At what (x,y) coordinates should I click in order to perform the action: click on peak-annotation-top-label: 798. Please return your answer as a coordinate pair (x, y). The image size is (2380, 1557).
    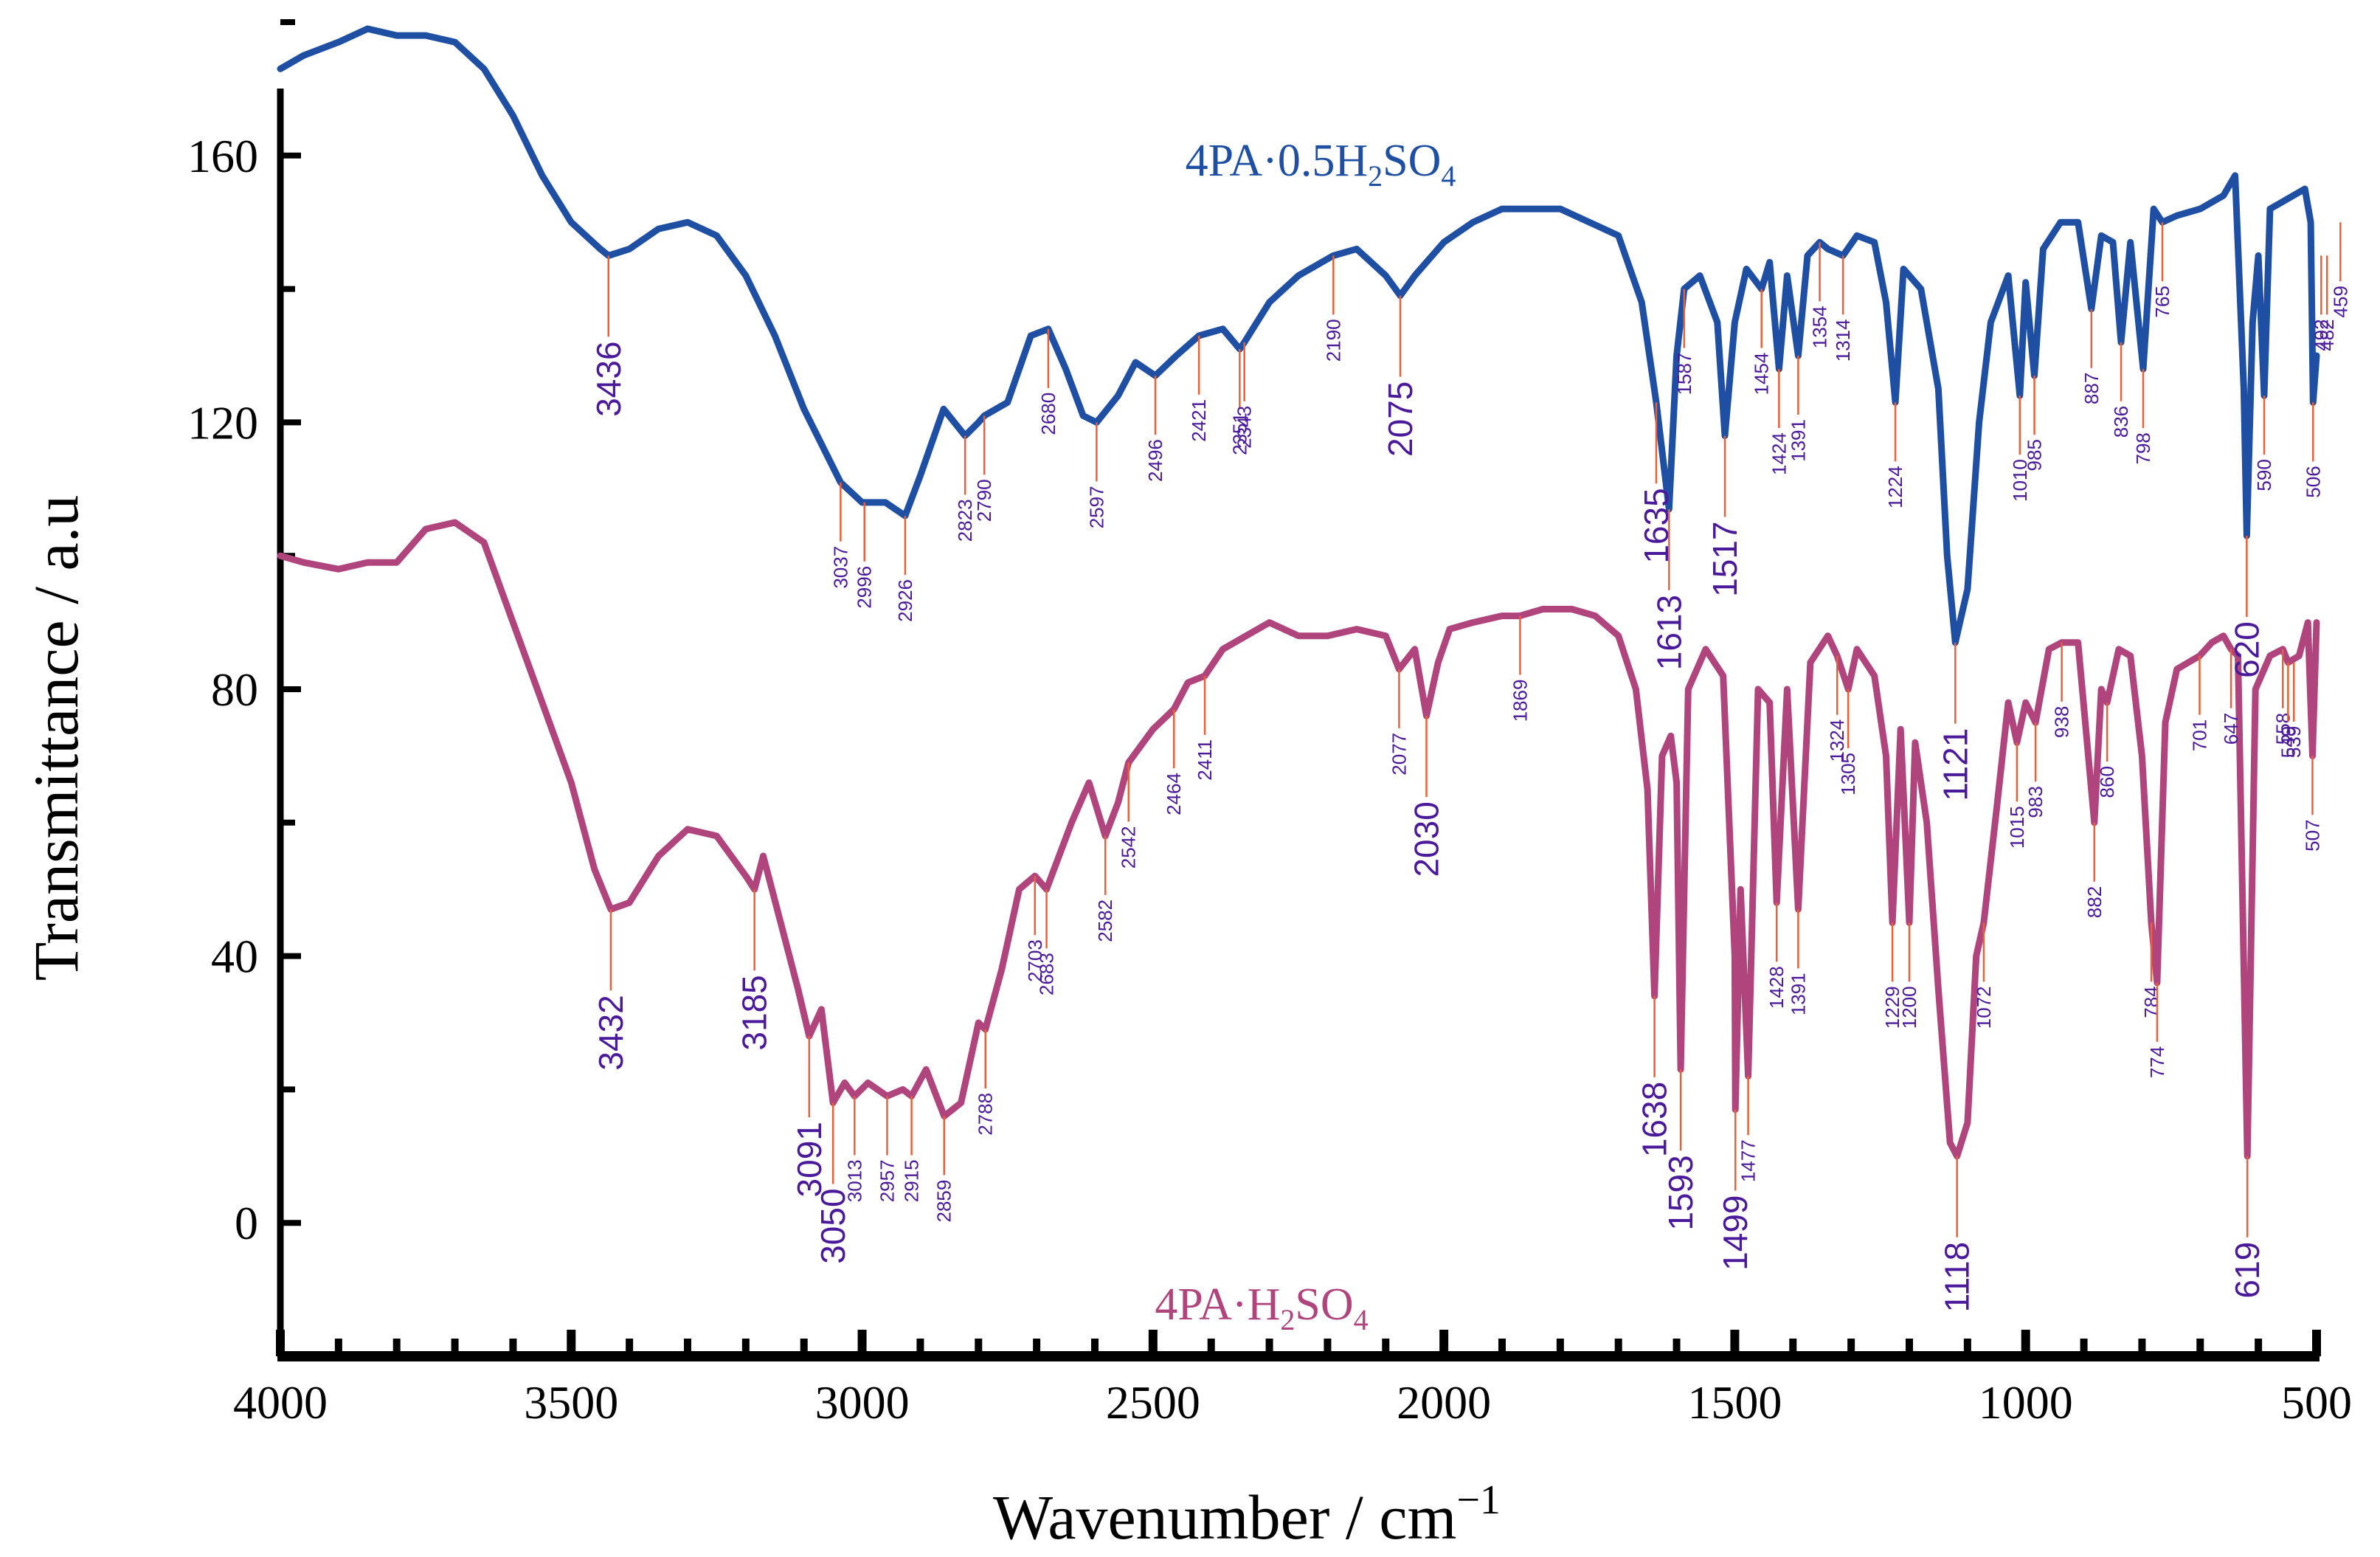
    Looking at the image, I should click on (2143, 448).